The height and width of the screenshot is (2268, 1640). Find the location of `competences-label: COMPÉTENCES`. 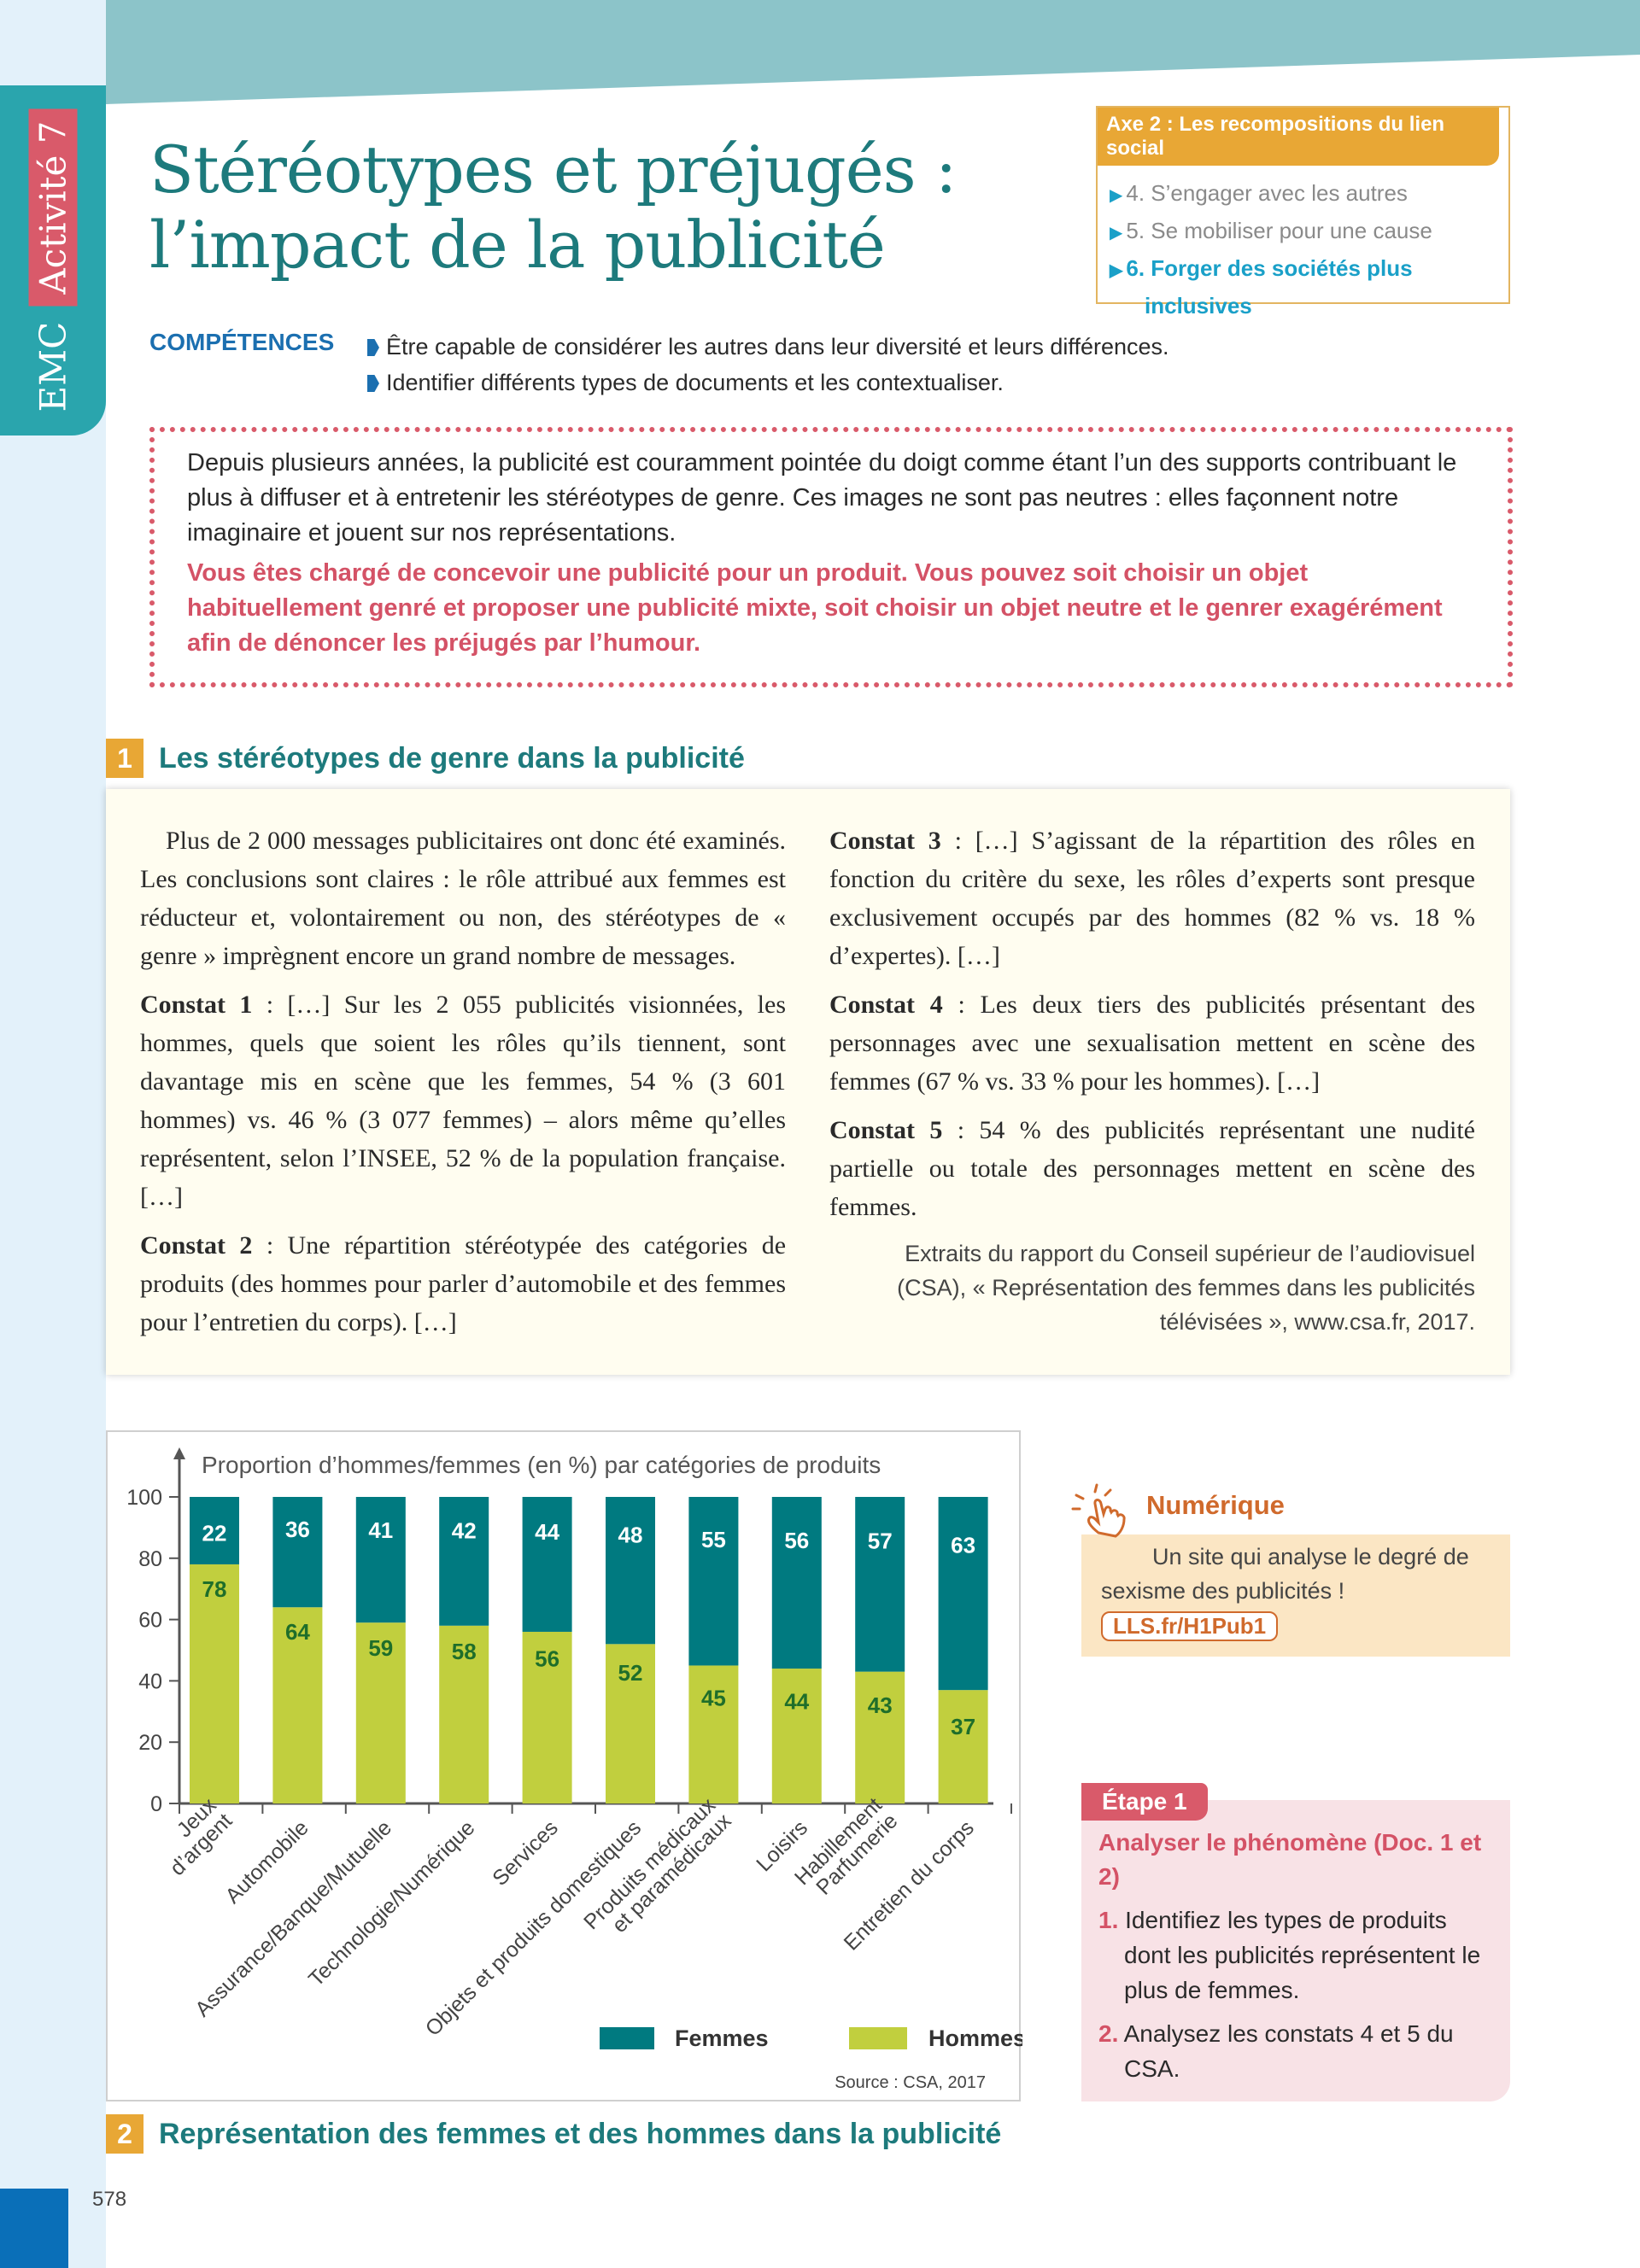

competences-label: COMPÉTENCES is located at coordinates (242, 342).